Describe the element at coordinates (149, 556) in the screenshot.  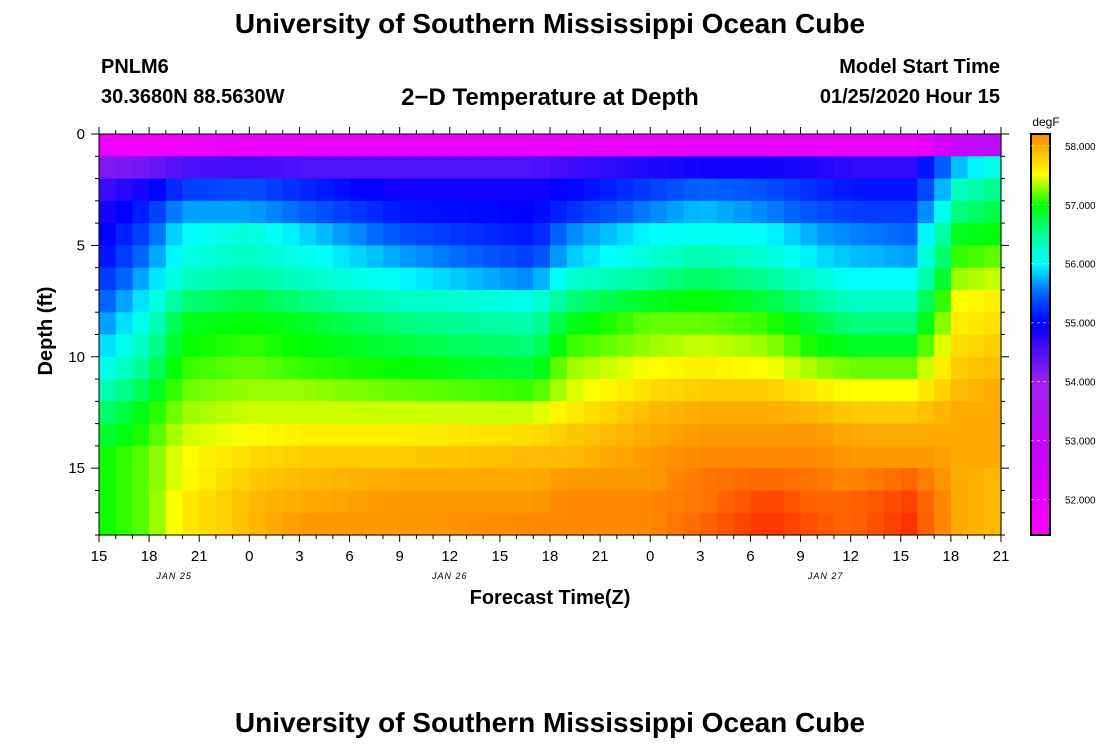
I see `x-tick-label: 18` at that location.